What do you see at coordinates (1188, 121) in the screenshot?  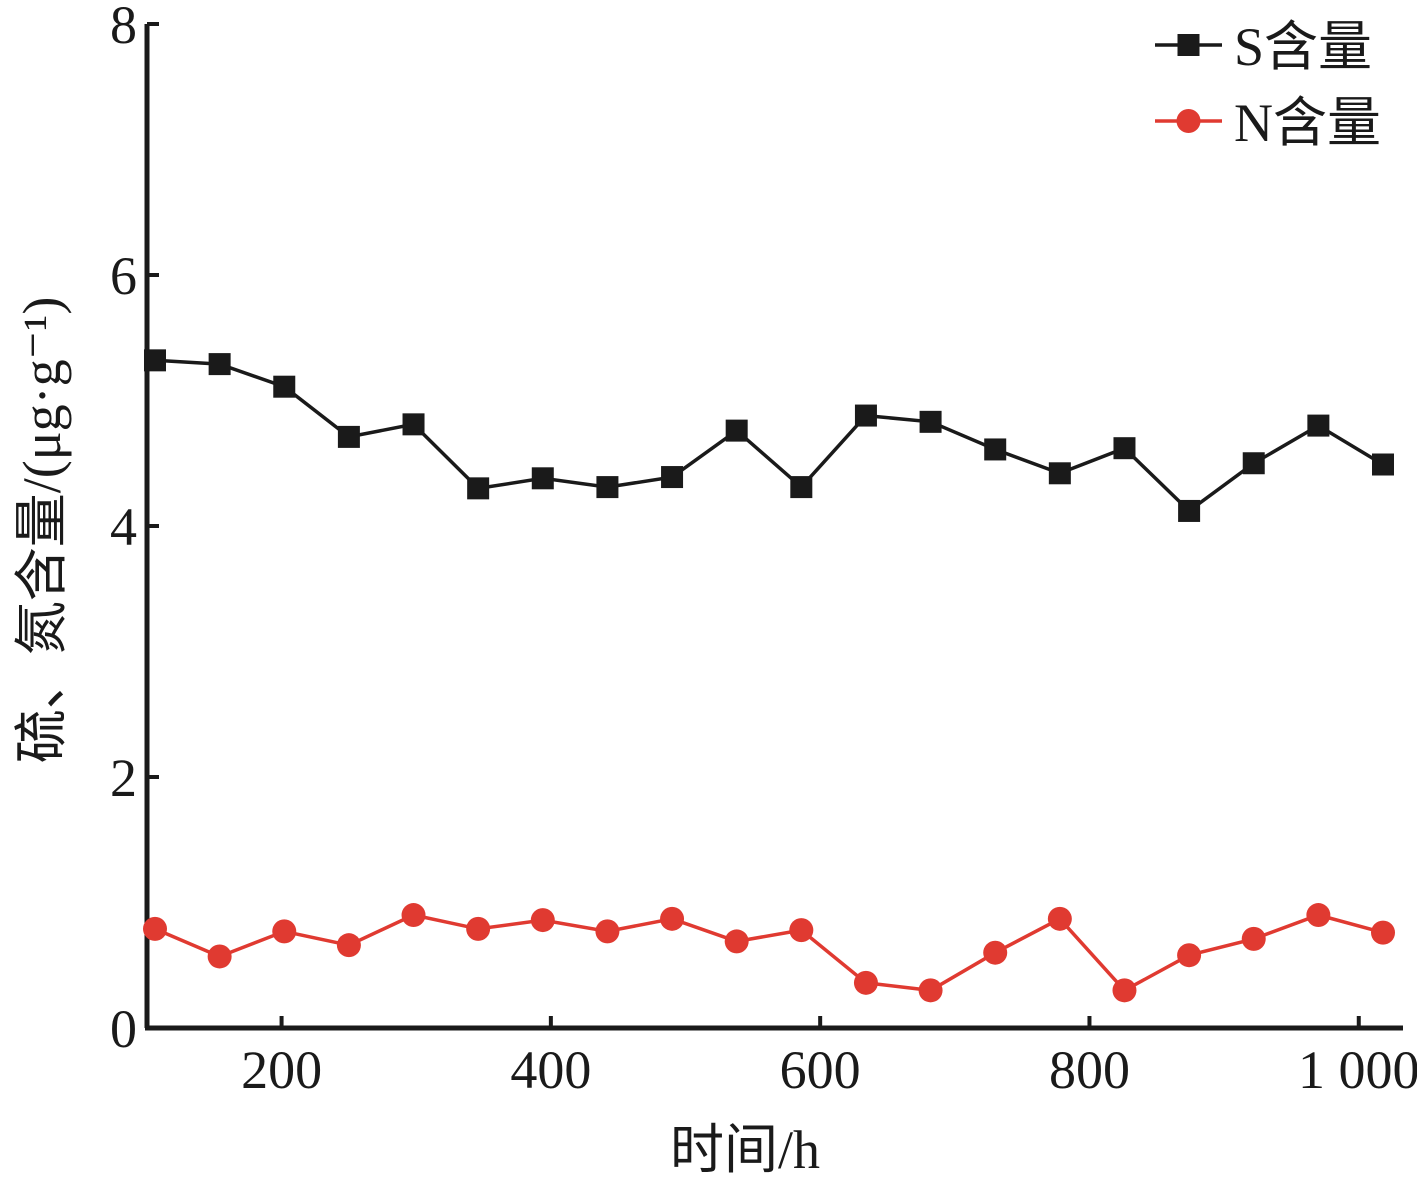 I see `legend-marker-circle` at bounding box center [1188, 121].